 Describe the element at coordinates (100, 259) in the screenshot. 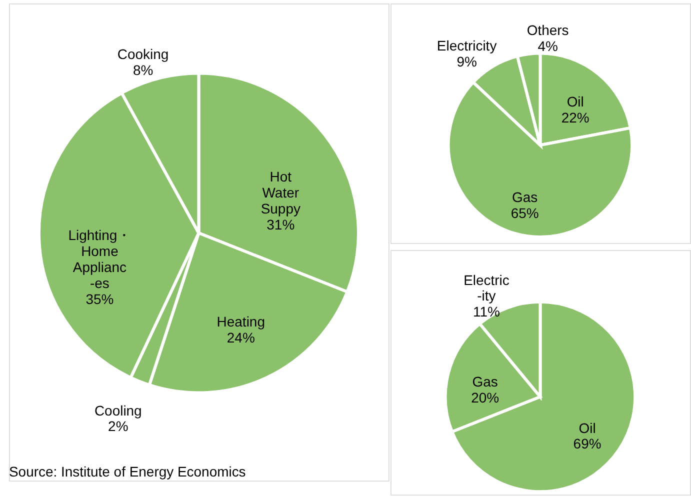

I see `slice-label: Lighting・ Home Applianc -es` at that location.